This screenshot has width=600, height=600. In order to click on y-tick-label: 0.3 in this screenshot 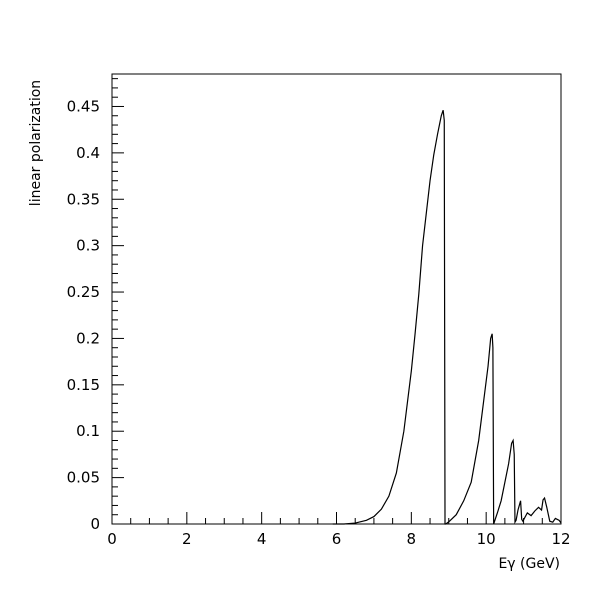, I will do `click(88, 246)`.